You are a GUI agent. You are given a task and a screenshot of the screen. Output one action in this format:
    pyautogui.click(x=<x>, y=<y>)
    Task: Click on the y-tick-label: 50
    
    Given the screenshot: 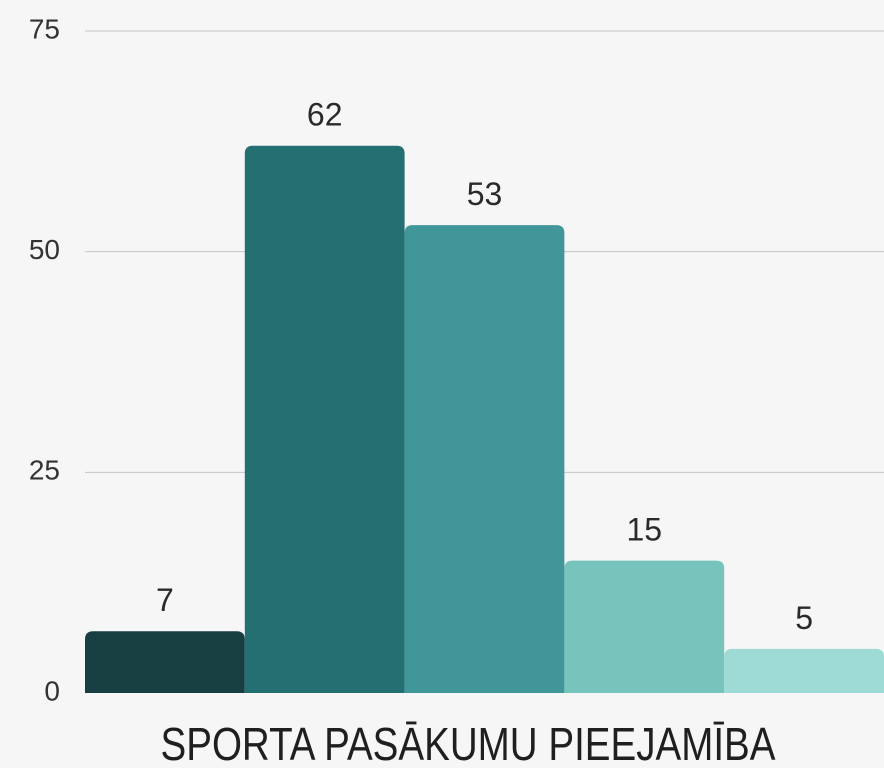 What is the action you would take?
    pyautogui.click(x=44, y=249)
    